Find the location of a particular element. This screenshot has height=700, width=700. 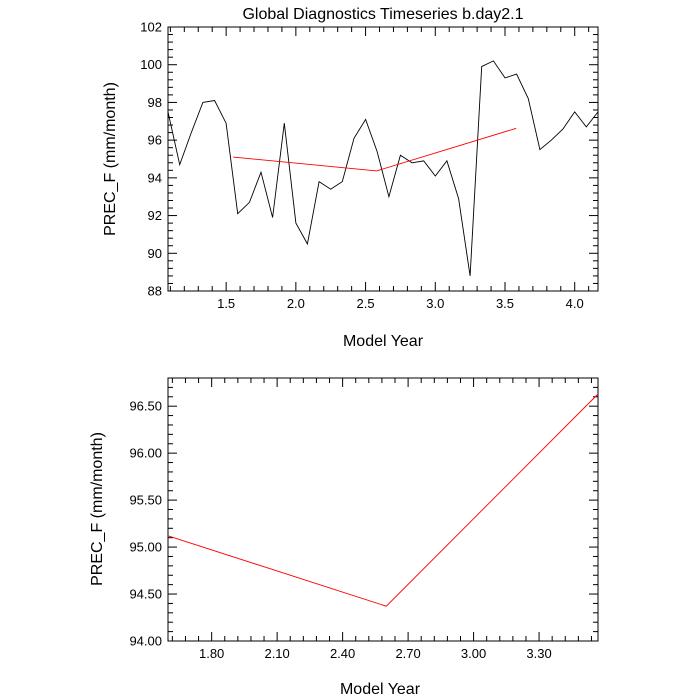

x-tick-label: 4.0 is located at coordinates (575, 303).